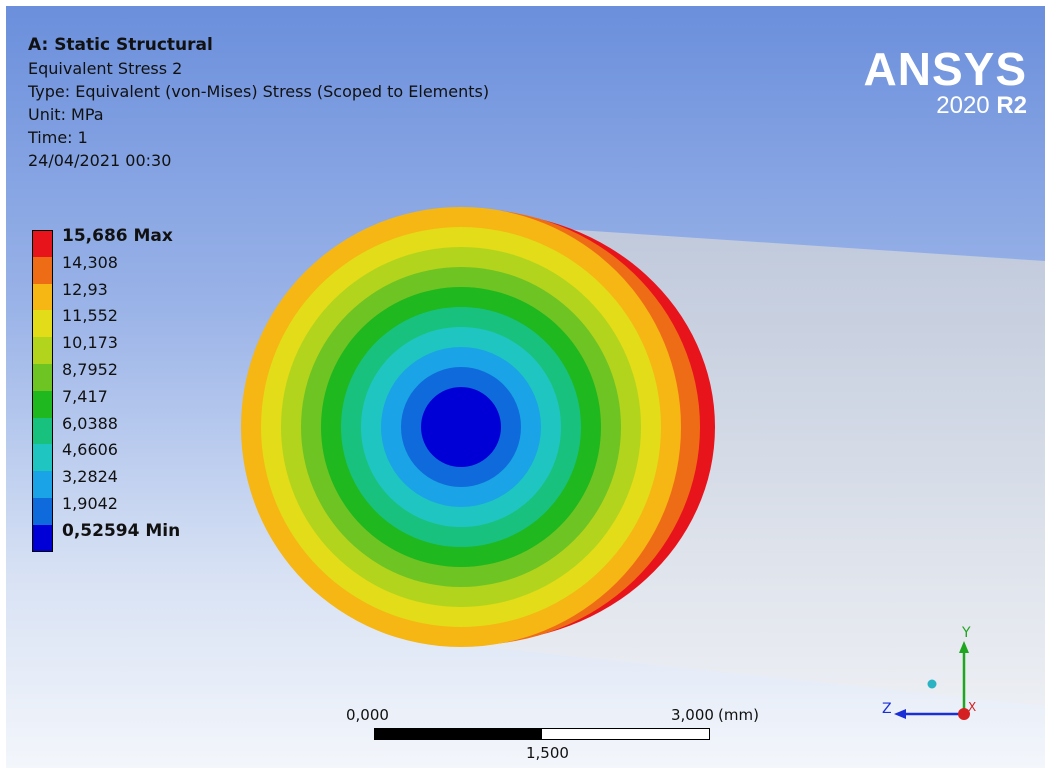 This screenshot has height=774, width=1051. I want to click on x-axis-dot-icon, so click(964, 714).